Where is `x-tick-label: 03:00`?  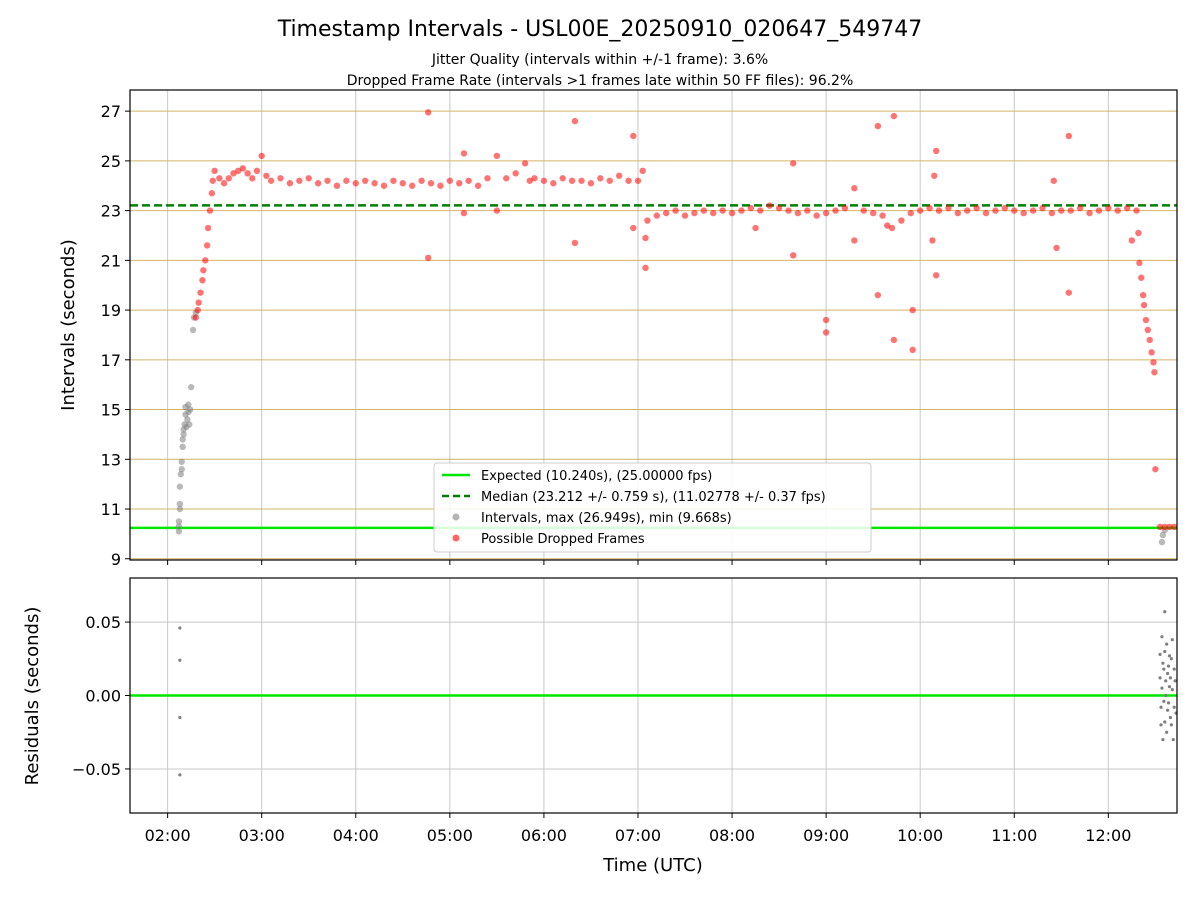
x-tick-label: 03:00 is located at coordinates (262, 835).